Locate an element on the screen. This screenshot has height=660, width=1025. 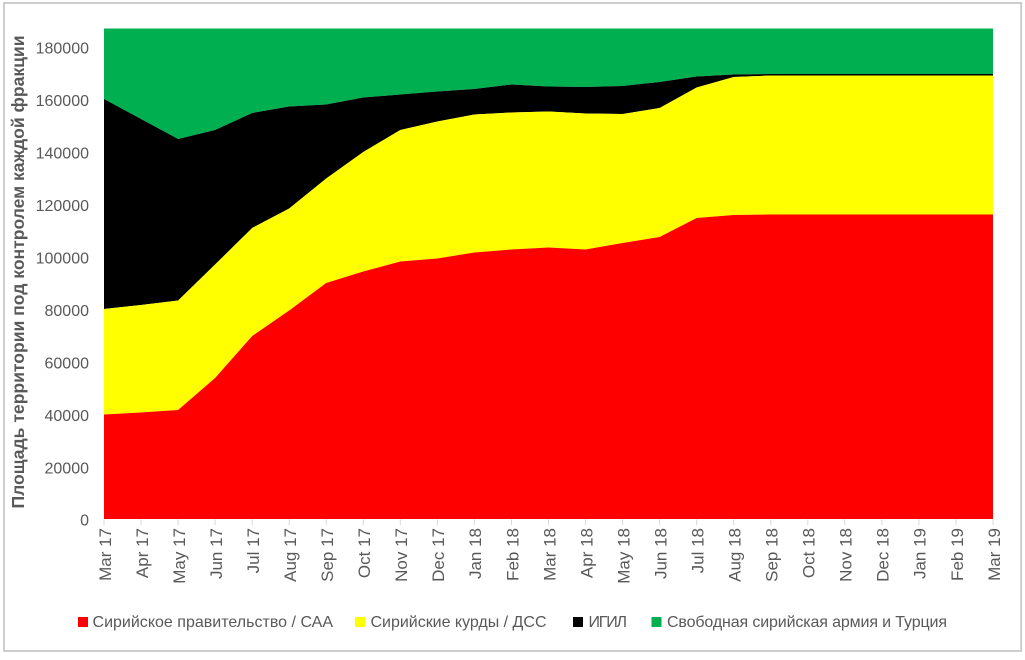
svg-text: Oct 17 is located at coordinates (364, 553).